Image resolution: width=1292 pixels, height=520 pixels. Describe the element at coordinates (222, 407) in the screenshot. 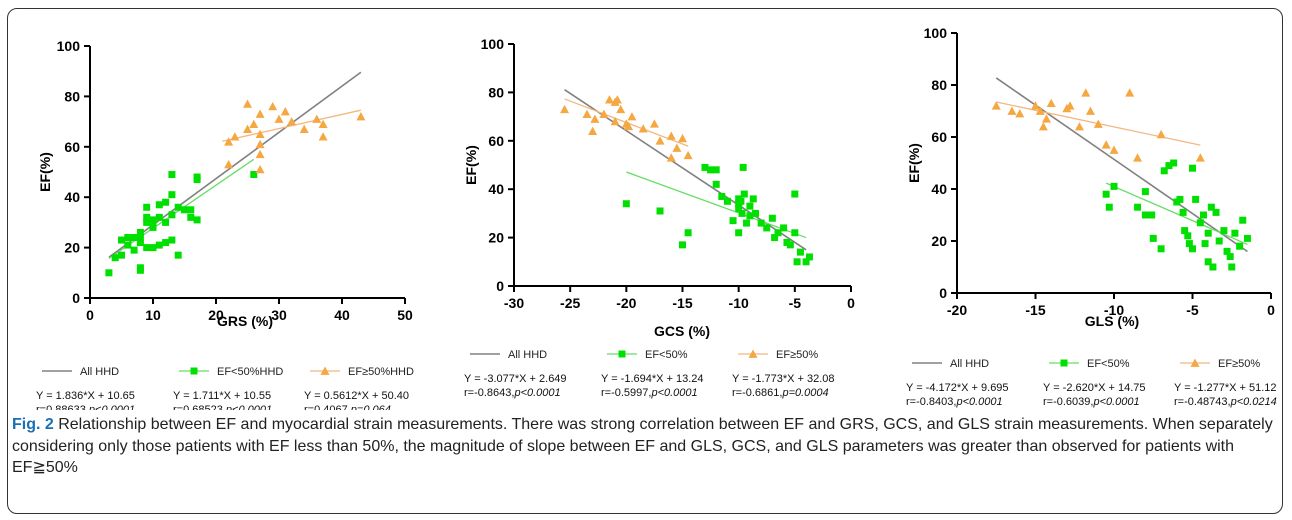

I see `chart1-r-value-1: r=0.68523,p<0.0001` at that location.